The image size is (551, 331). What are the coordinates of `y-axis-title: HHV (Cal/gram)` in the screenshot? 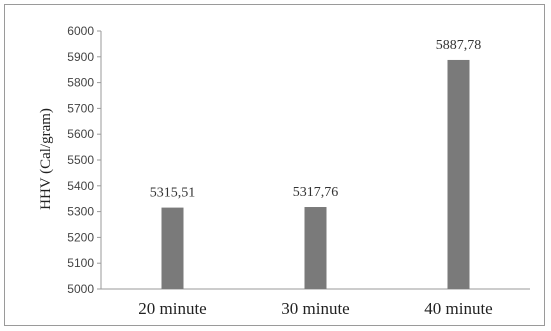 It's located at (46, 159).